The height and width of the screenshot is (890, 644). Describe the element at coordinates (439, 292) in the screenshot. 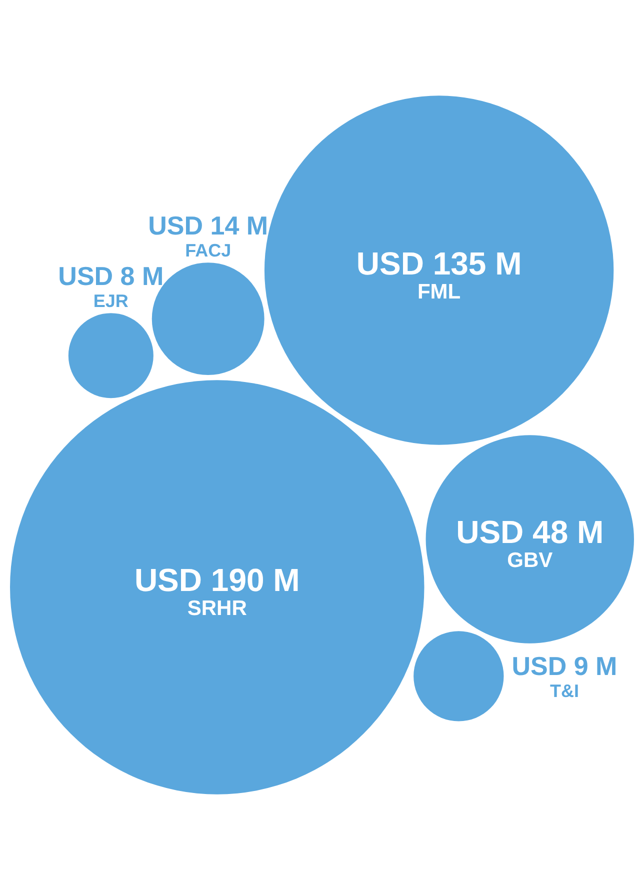

I see `category-label: FML` at that location.